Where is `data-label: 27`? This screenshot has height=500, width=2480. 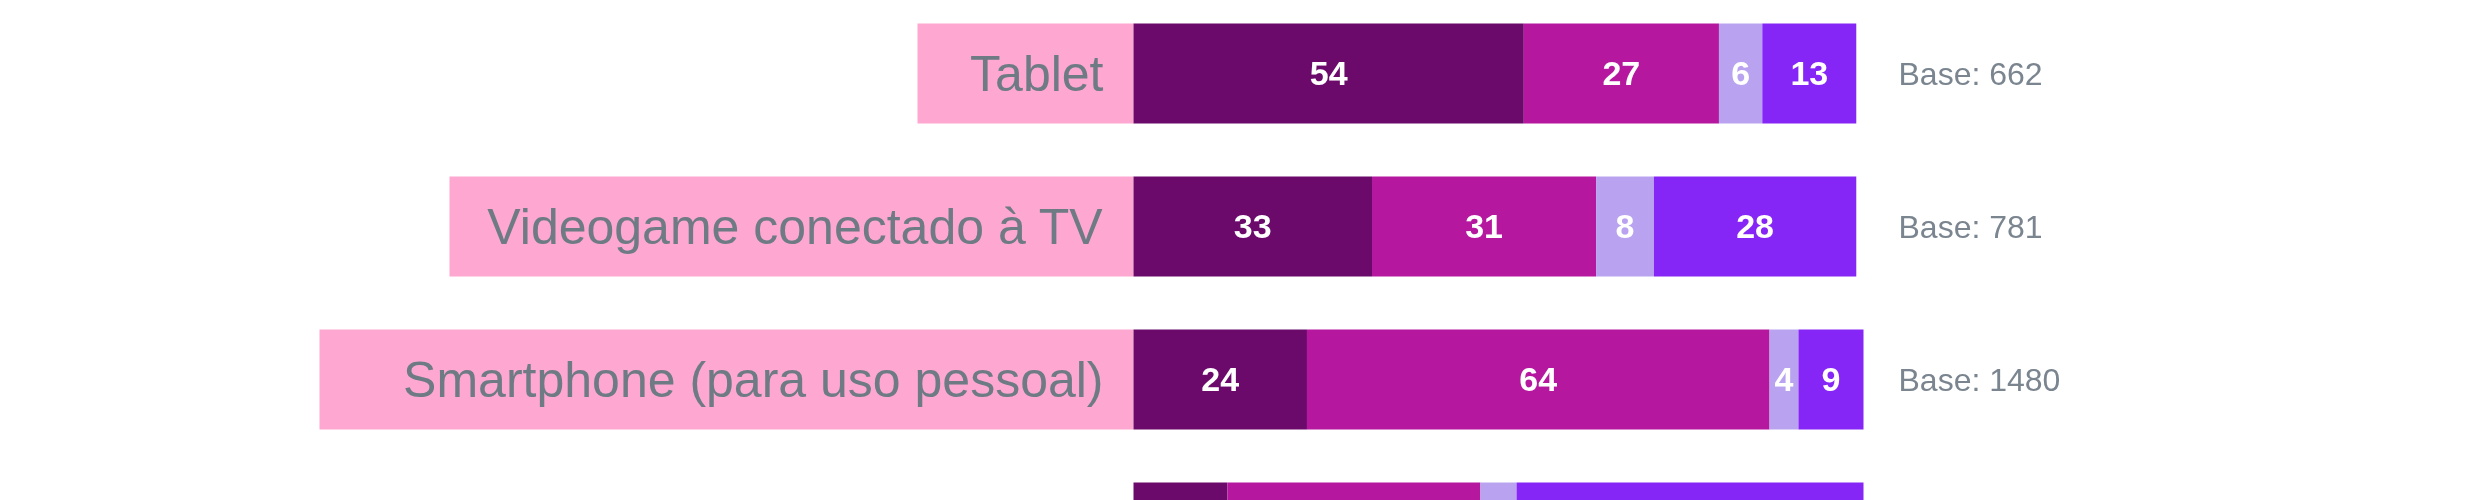
data-label: 27 is located at coordinates (1621, 73).